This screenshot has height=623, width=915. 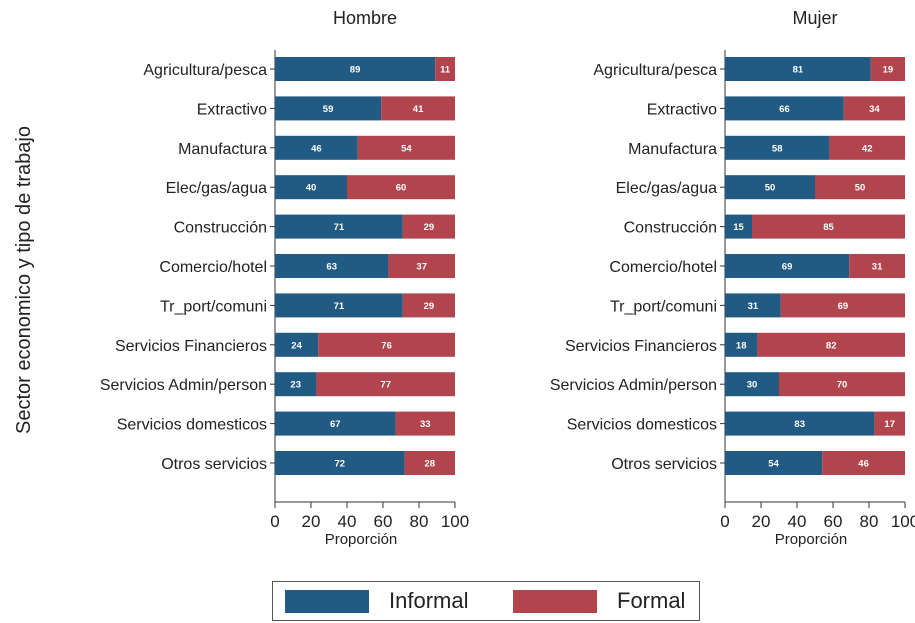 What do you see at coordinates (418, 109) in the screenshot?
I see `data-label-0-formal-1: 41` at bounding box center [418, 109].